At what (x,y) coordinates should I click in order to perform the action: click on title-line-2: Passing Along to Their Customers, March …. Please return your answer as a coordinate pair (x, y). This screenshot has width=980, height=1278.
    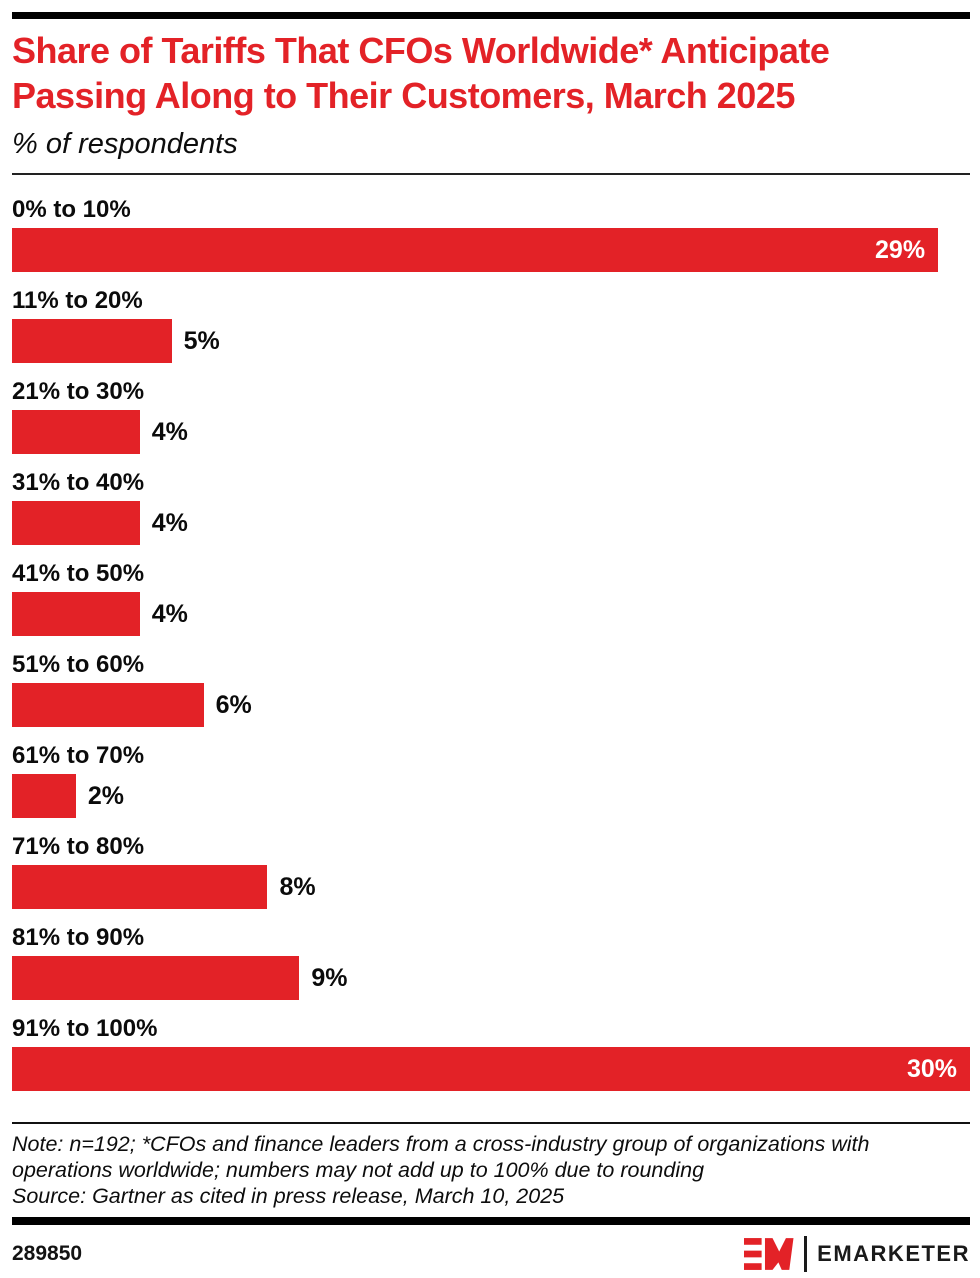
    Looking at the image, I should click on (403, 95).